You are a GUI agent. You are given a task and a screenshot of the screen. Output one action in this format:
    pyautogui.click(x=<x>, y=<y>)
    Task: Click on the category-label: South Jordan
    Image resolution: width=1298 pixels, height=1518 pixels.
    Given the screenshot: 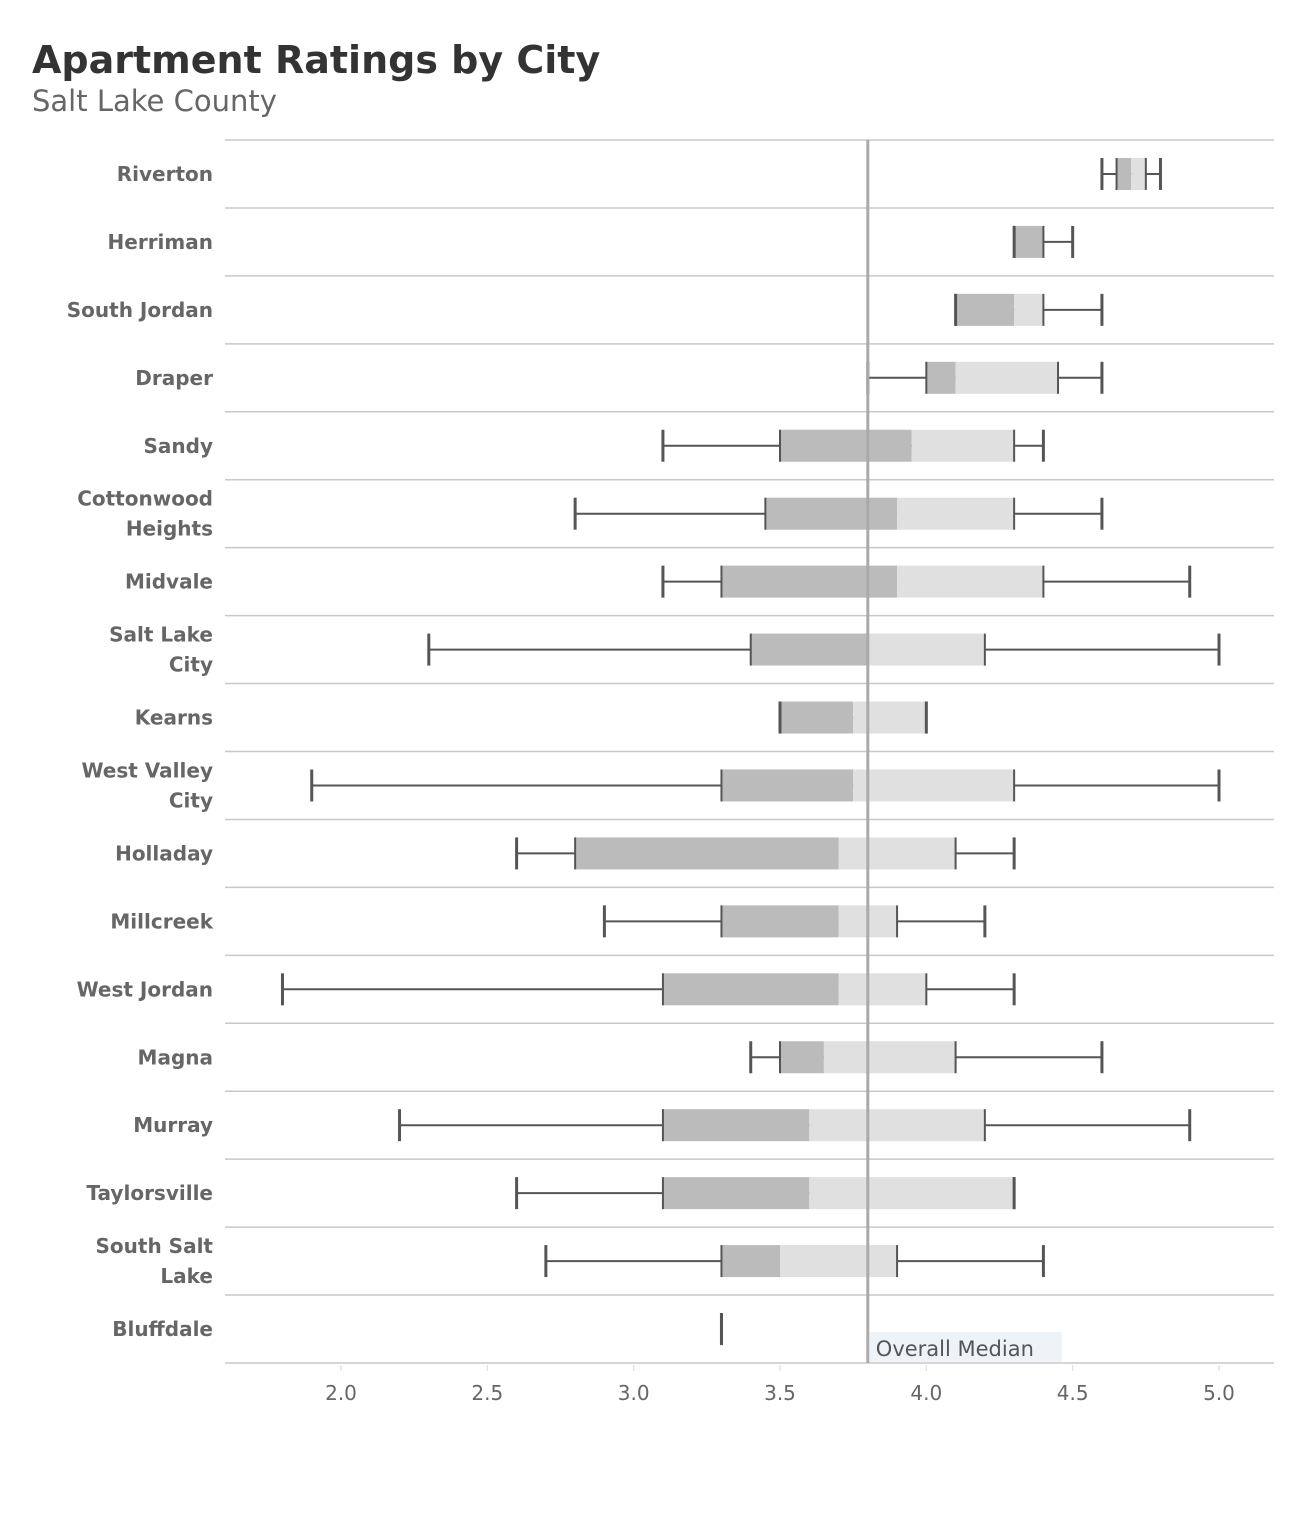 What is the action you would take?
    pyautogui.click(x=140, y=310)
    